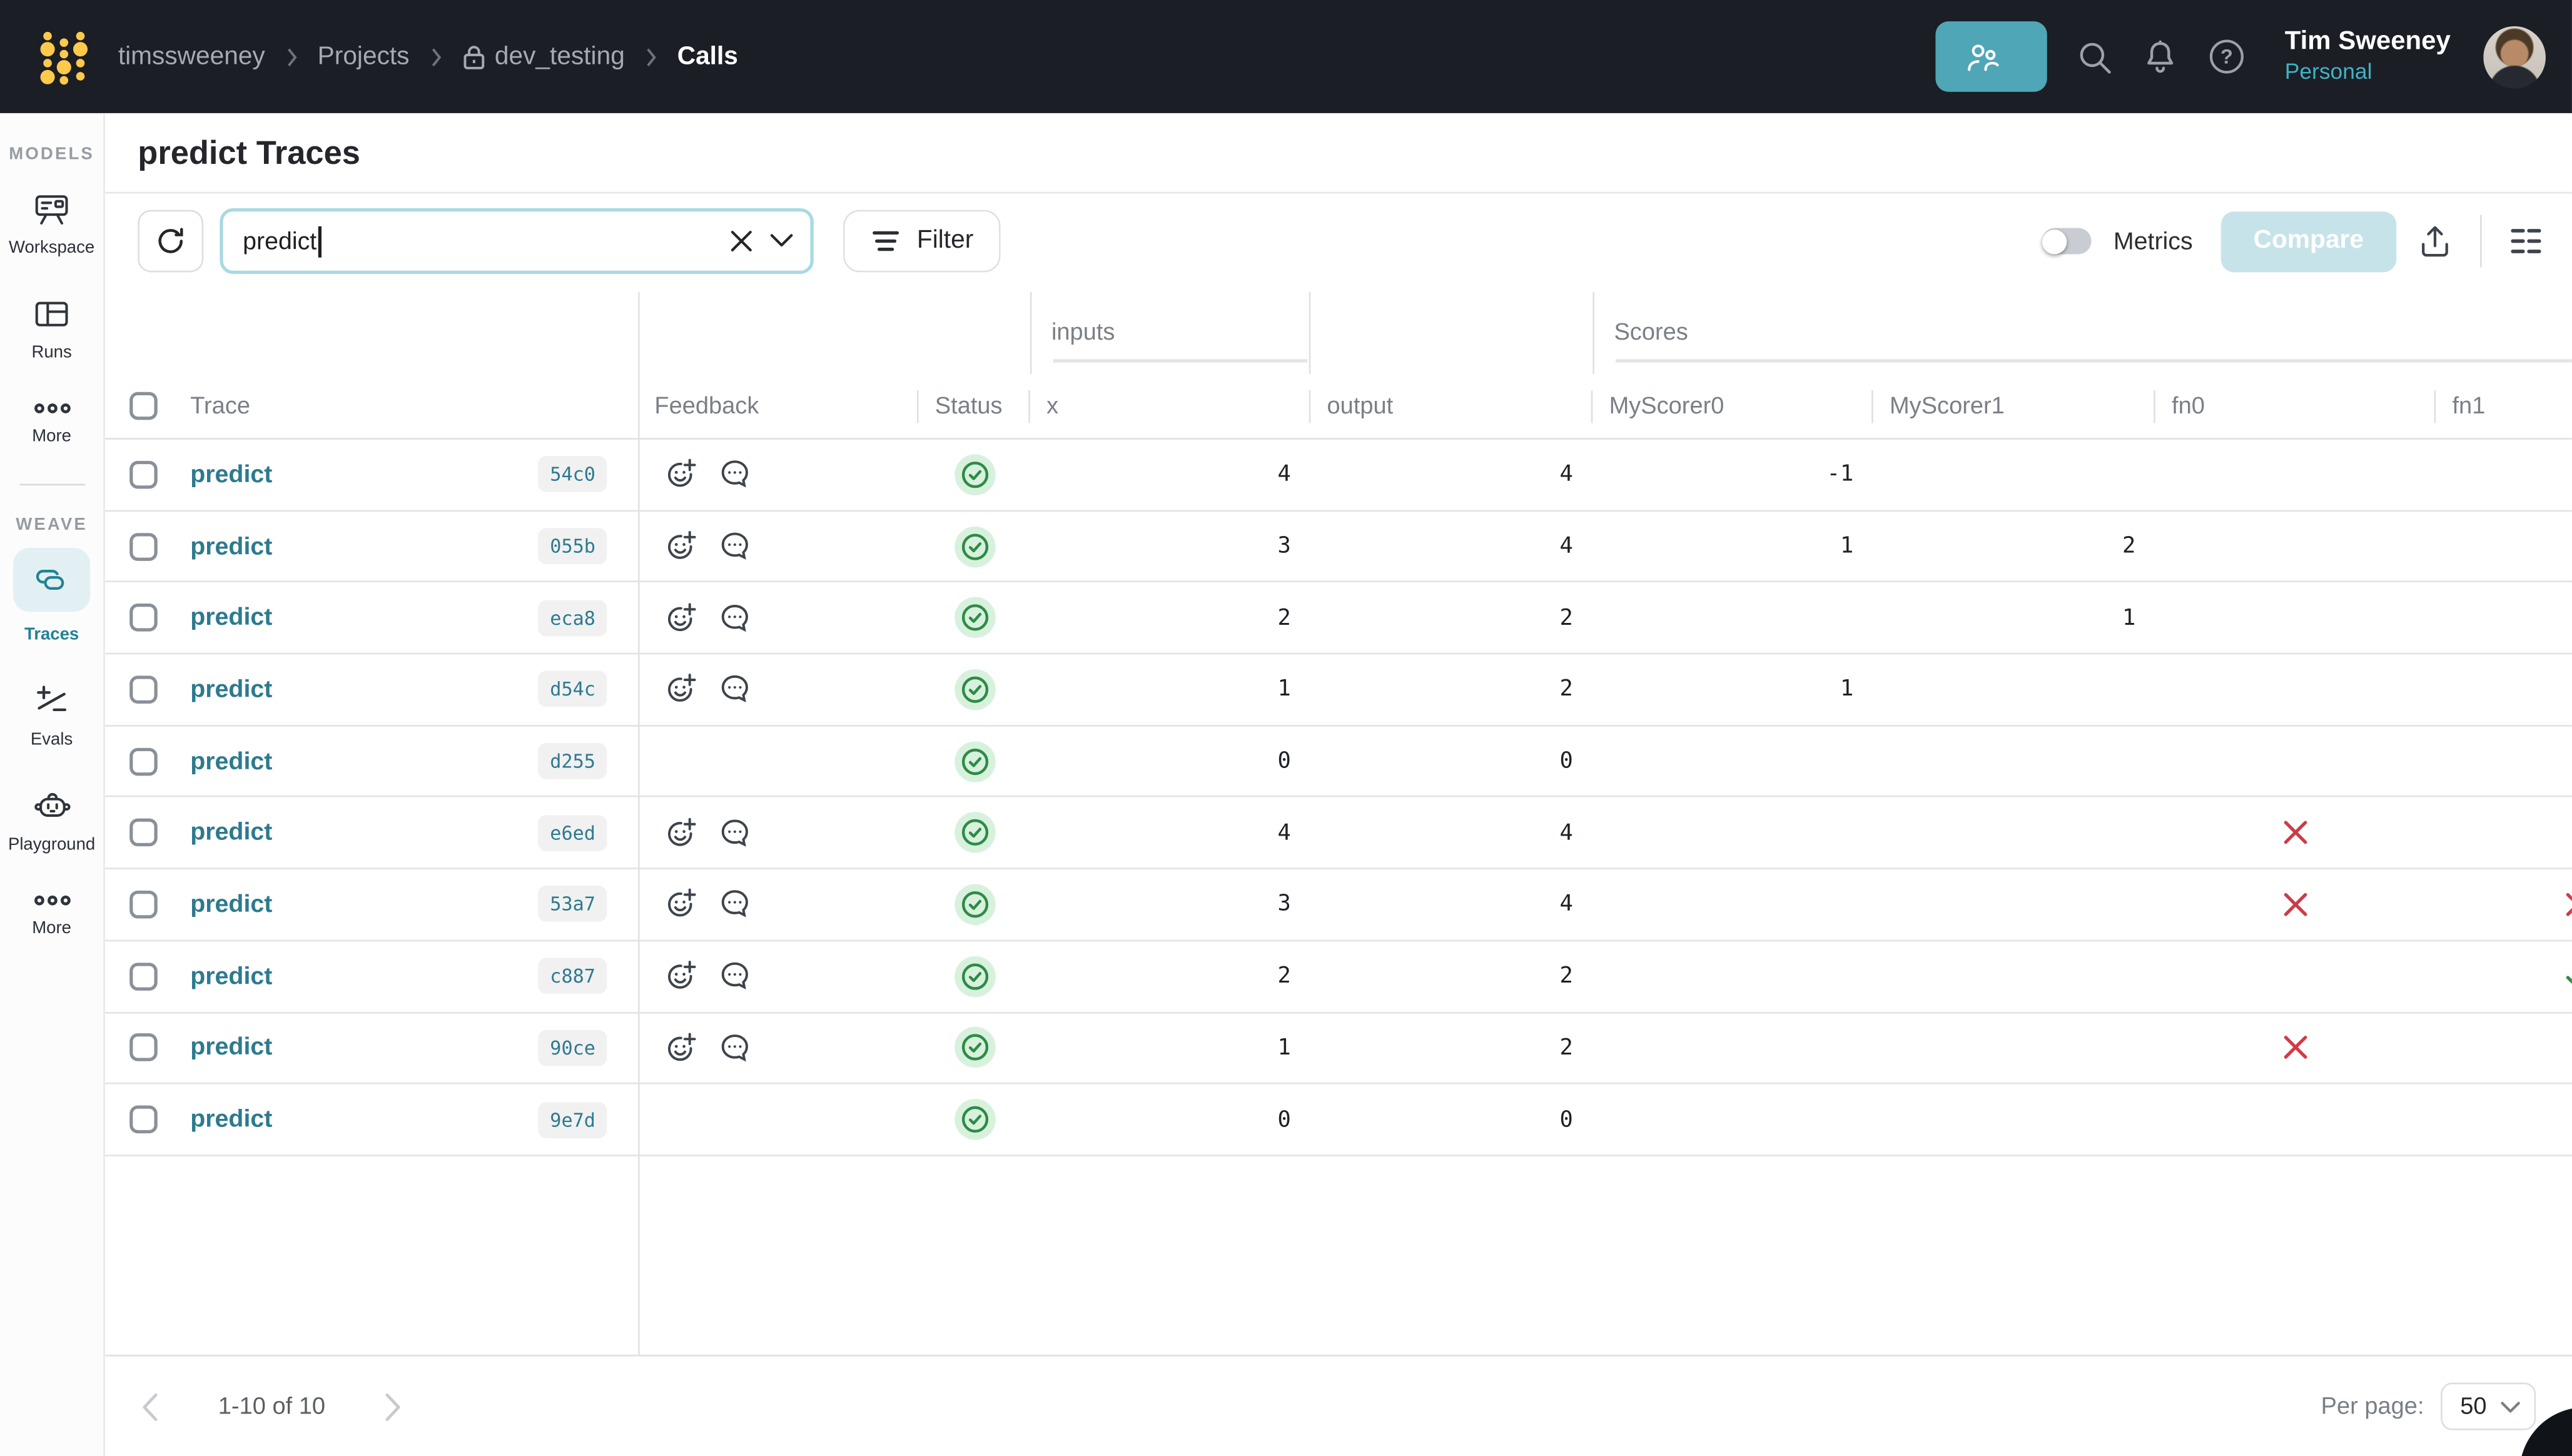 This screenshot has height=1456, width=2572. Describe the element at coordinates (572, 1120) in the screenshot. I see `trace-id-chip: 9e7d` at that location.